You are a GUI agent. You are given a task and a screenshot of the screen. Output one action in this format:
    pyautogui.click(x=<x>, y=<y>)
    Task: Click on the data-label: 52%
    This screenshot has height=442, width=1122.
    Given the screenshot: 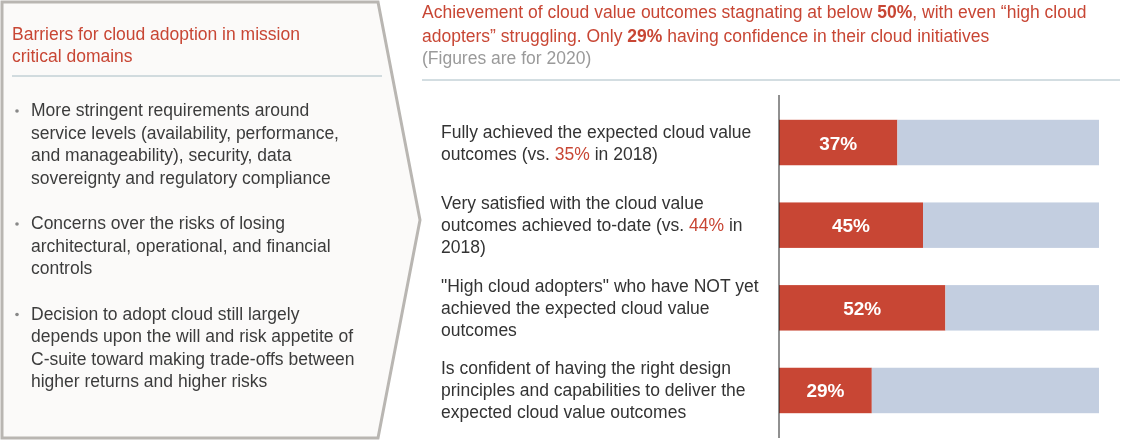 What is the action you would take?
    pyautogui.click(x=862, y=308)
    